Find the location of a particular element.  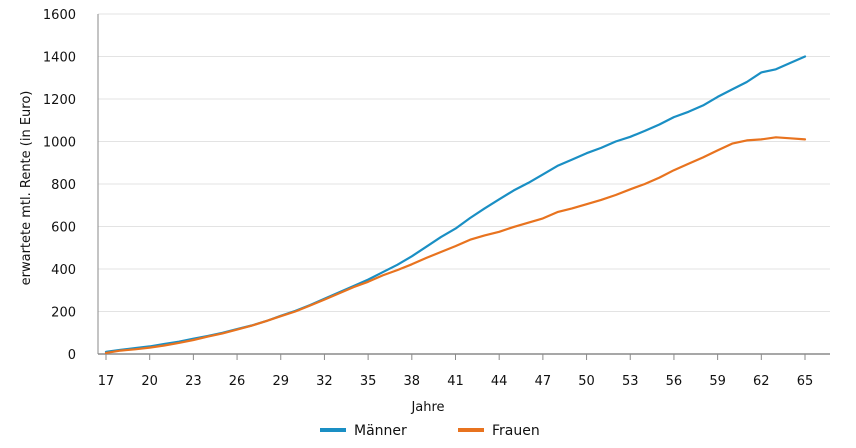

legend-label-2: Frauen is located at coordinates (516, 431).